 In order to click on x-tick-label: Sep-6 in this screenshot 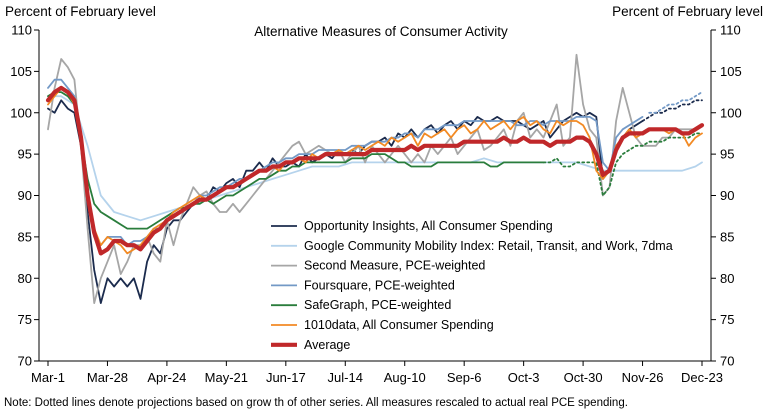, I will do `click(464, 377)`.